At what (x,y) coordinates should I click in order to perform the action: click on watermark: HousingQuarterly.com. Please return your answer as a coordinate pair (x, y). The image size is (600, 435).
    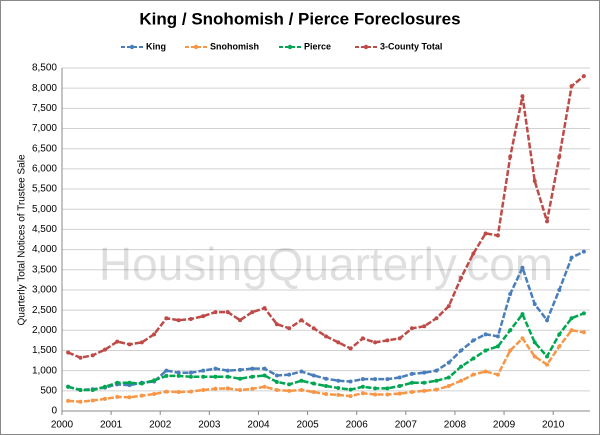
    Looking at the image, I should click on (326, 264).